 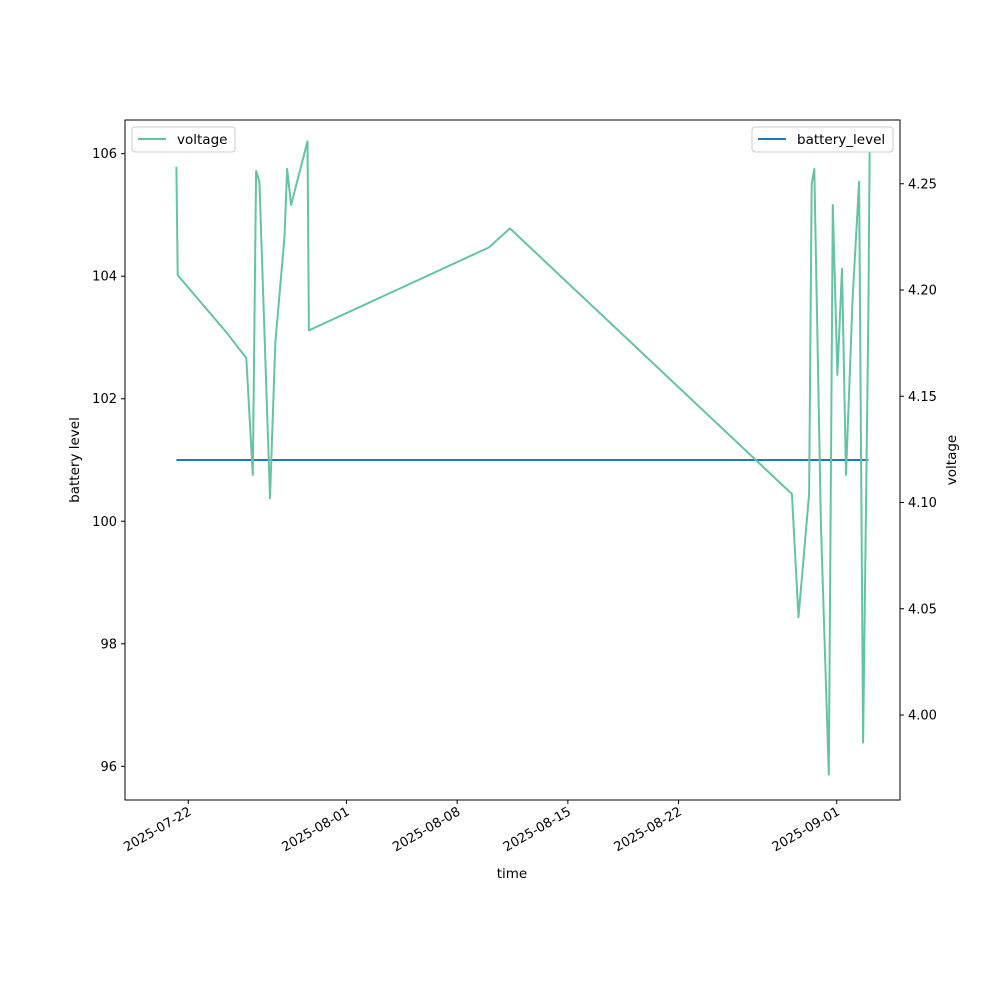 I want to click on legend-battery-level-box, so click(x=822, y=139).